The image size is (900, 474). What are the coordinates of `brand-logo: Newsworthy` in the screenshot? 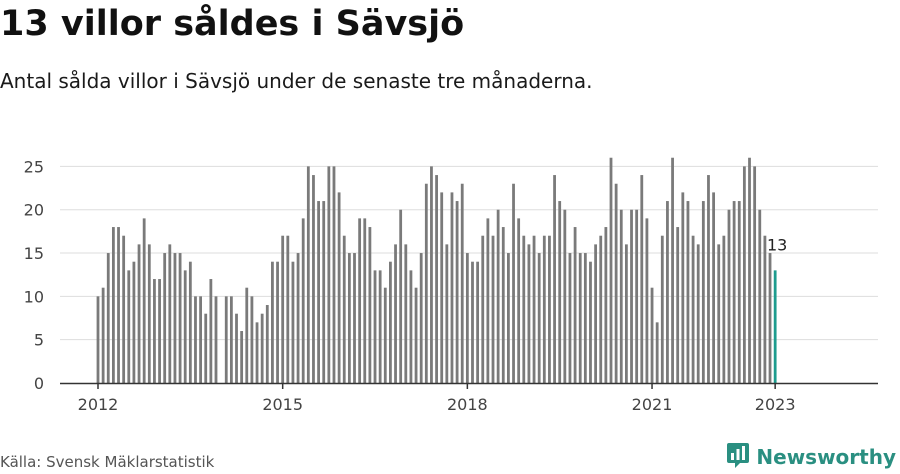 It's located at (811, 457).